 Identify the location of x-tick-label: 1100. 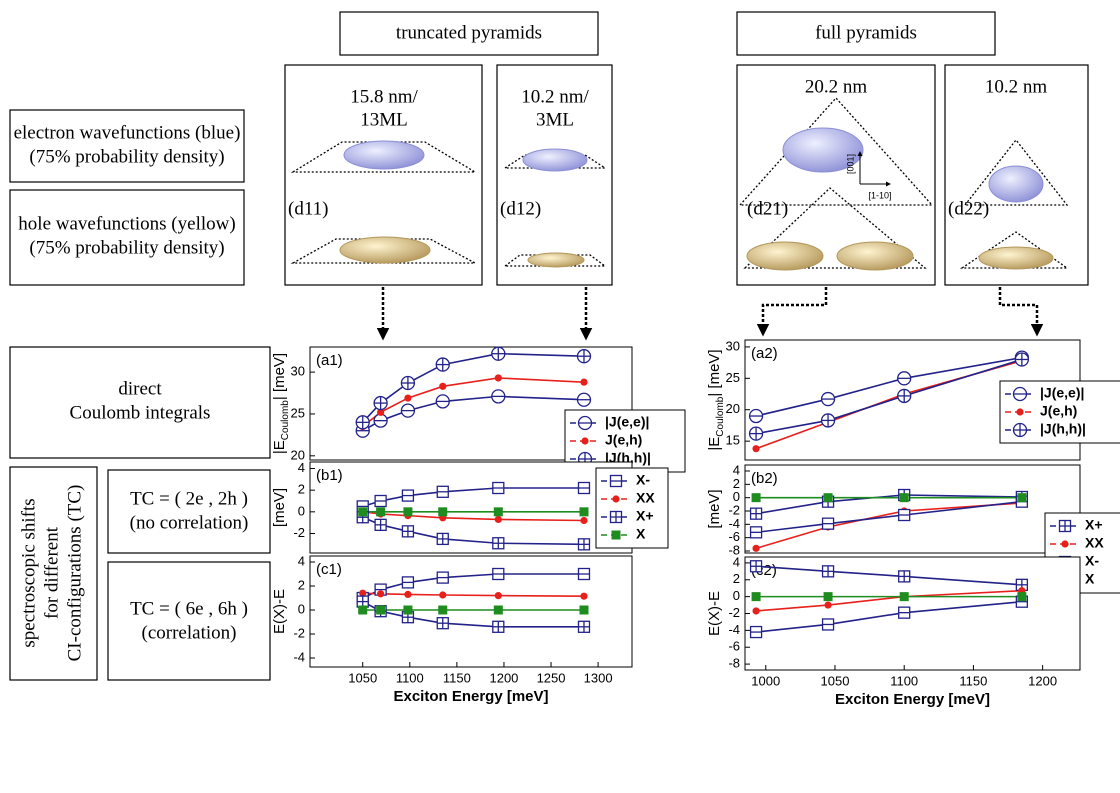
(904, 680).